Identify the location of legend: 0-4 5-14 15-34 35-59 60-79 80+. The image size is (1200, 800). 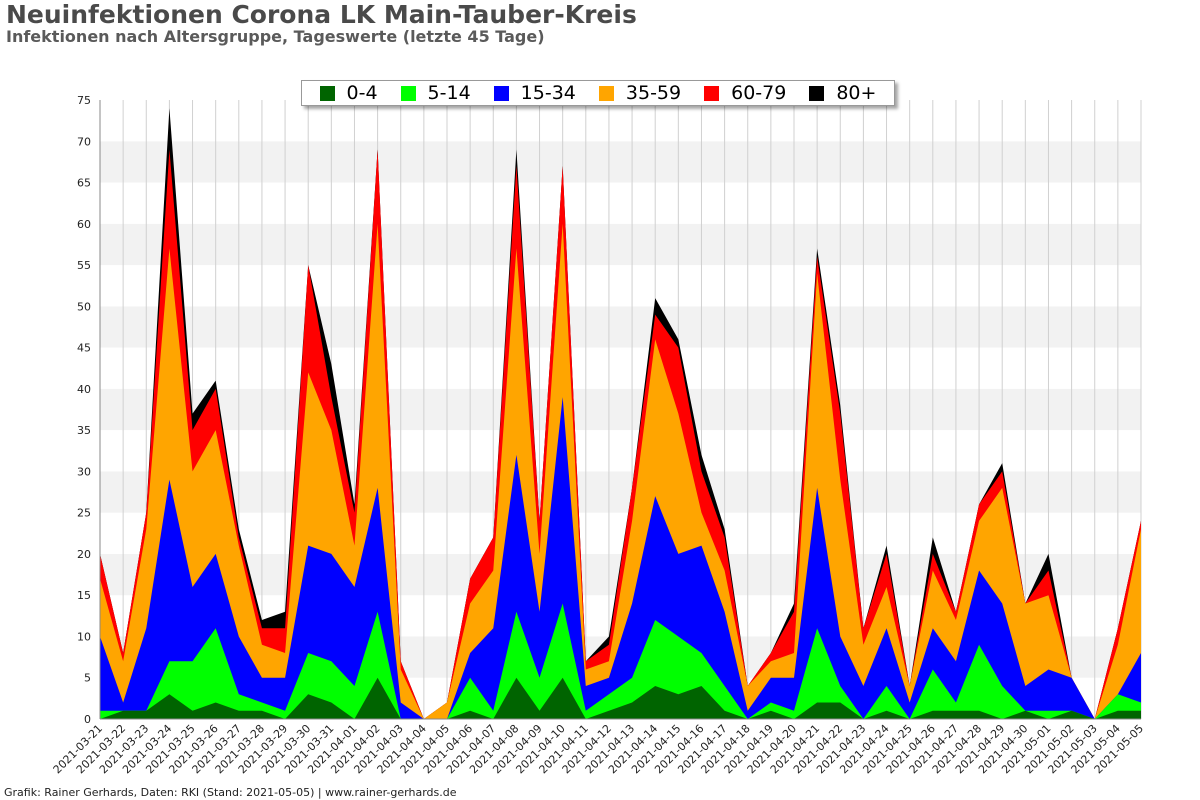
(598, 93).